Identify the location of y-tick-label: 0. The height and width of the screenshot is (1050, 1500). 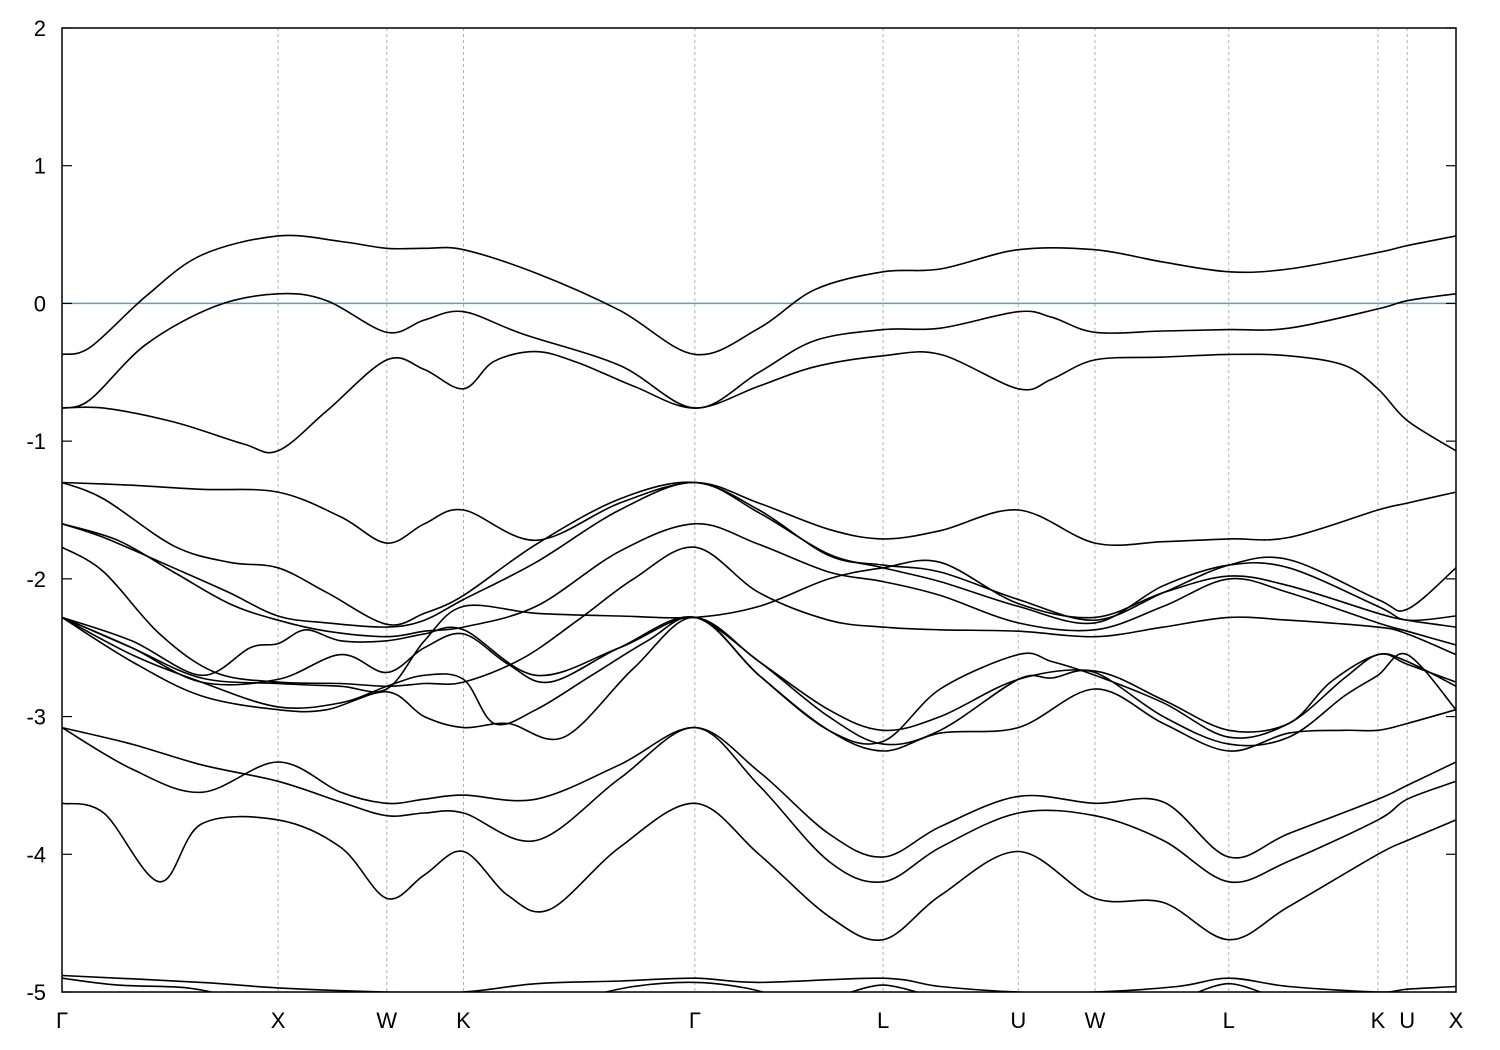
(40, 303).